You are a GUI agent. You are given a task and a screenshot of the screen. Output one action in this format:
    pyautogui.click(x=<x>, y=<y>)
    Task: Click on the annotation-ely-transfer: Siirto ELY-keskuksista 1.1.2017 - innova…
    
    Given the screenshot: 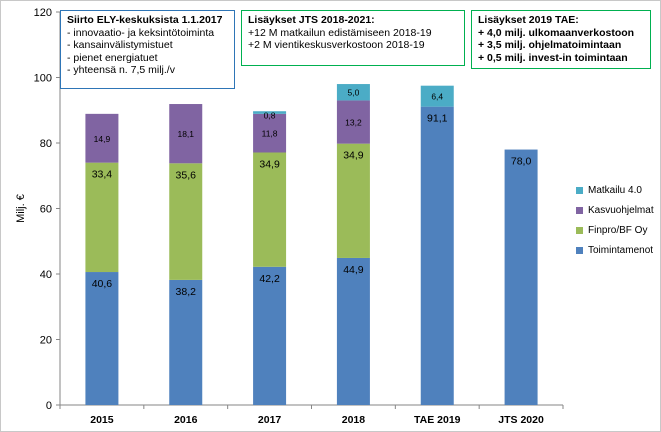 What is the action you would take?
    pyautogui.click(x=147, y=49)
    